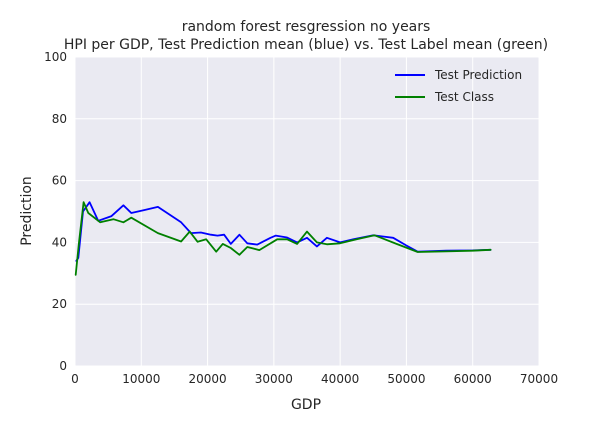 The image size is (590, 431). What do you see at coordinates (458, 86) in the screenshot?
I see `legend: Test Prediction Test Class` at bounding box center [458, 86].